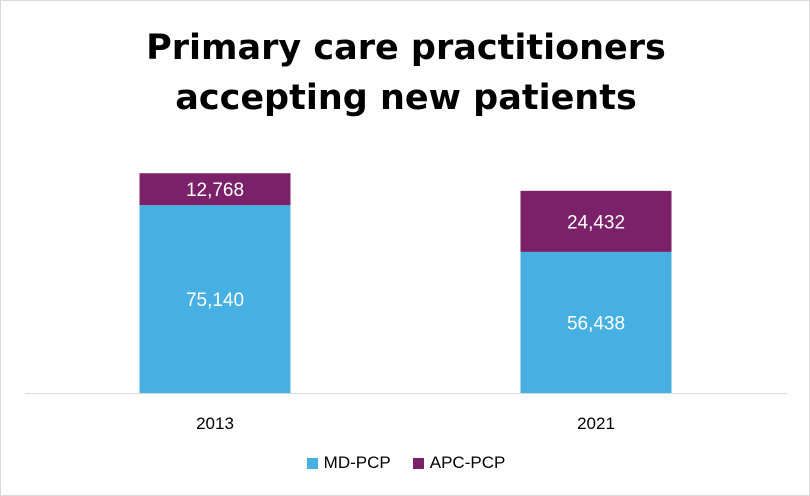 Image resolution: width=810 pixels, height=496 pixels. I want to click on legend-swatch-md-pcp, so click(312, 463).